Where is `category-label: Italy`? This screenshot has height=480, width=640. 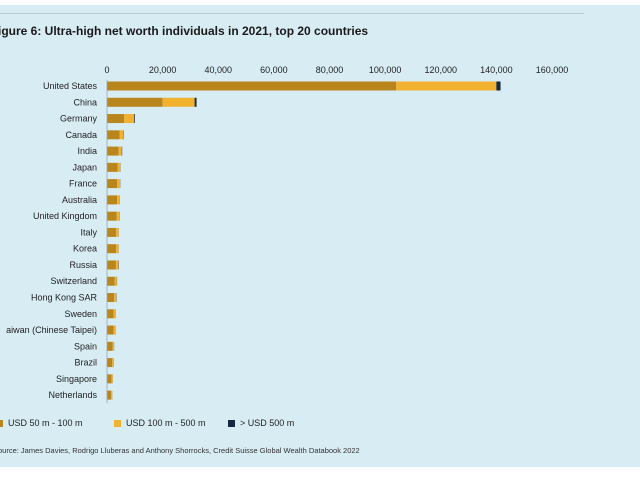 category-label: Italy is located at coordinates (88, 232).